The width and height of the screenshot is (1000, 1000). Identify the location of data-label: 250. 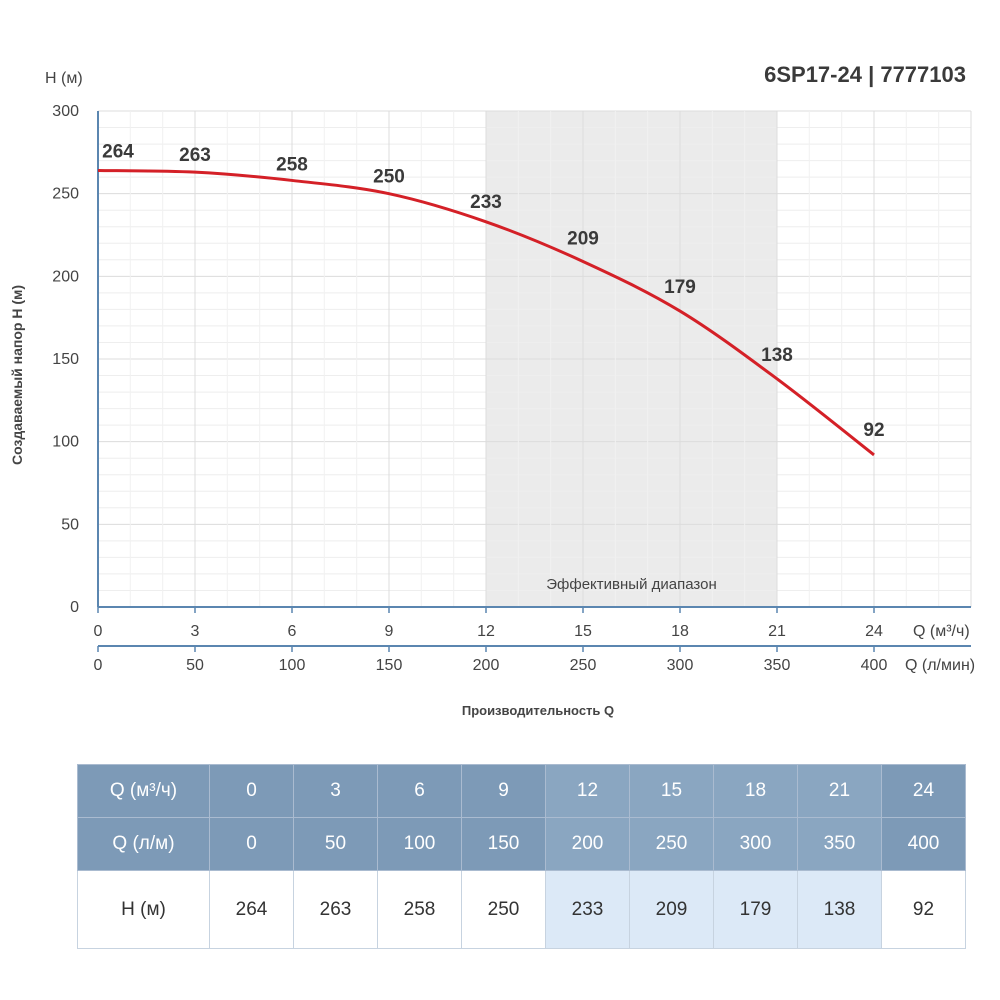
(389, 177).